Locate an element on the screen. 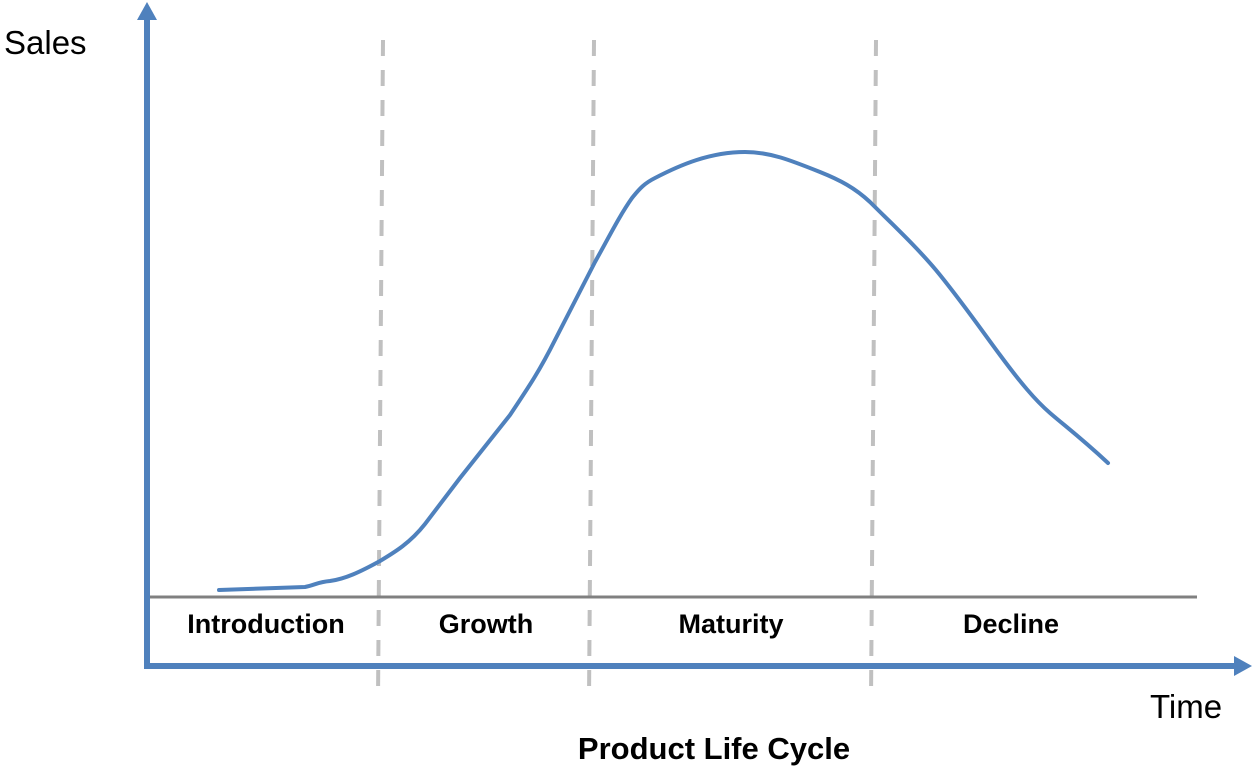 Image resolution: width=1258 pixels, height=771 pixels. divider-maturity-decline is located at coordinates (873, 370).